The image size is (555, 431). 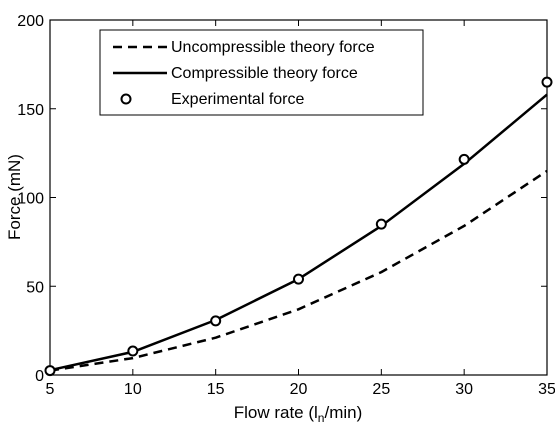 What do you see at coordinates (30, 21) in the screenshot?
I see `y-tick-label: 200` at bounding box center [30, 21].